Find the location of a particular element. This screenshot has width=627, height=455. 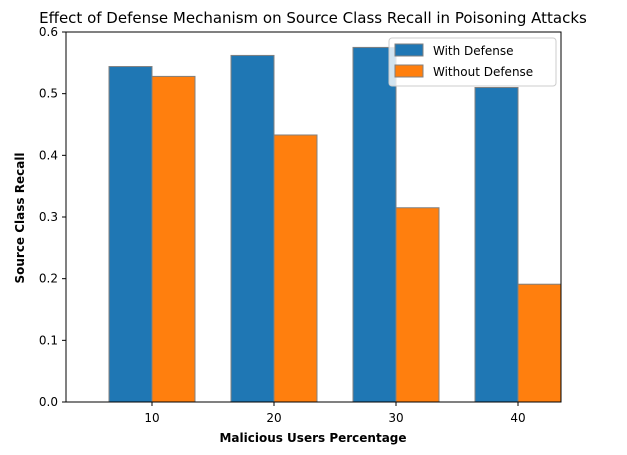

y-tick-label: 0.5 is located at coordinates (48, 94).